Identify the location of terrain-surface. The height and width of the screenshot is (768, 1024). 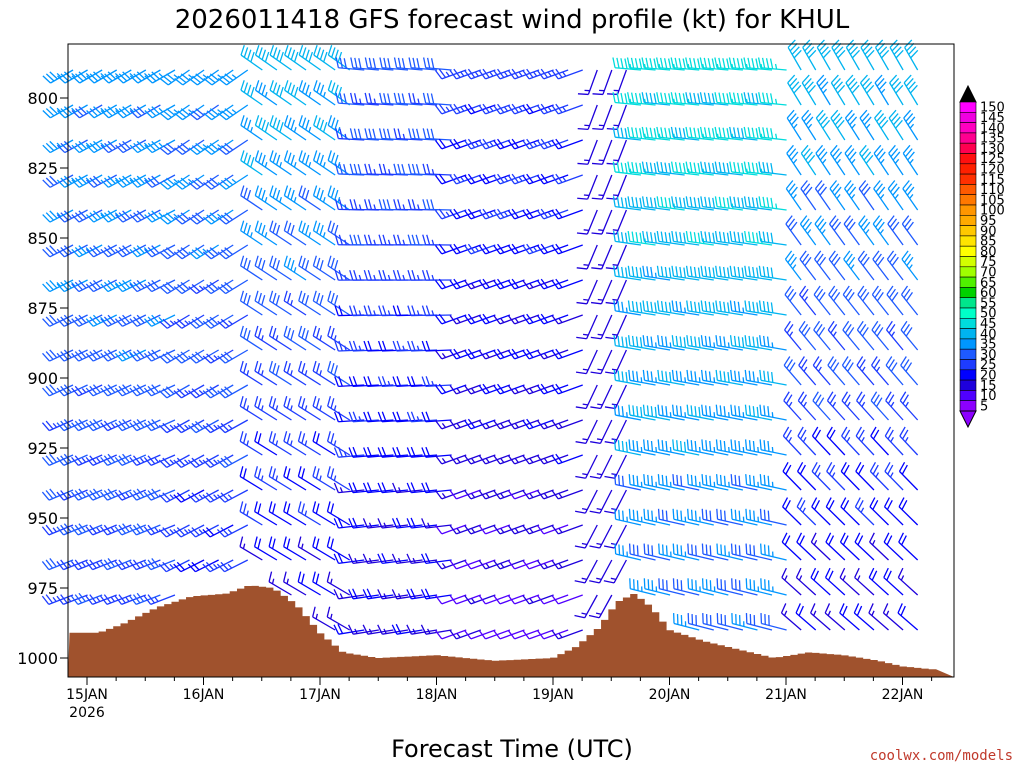
(511, 631).